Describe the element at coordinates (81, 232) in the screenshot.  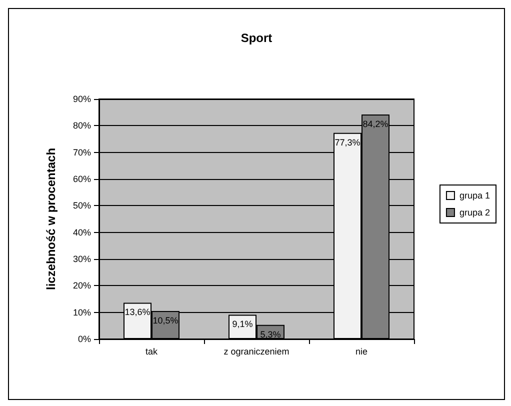
I see `y-tick-label: 40%` at that location.